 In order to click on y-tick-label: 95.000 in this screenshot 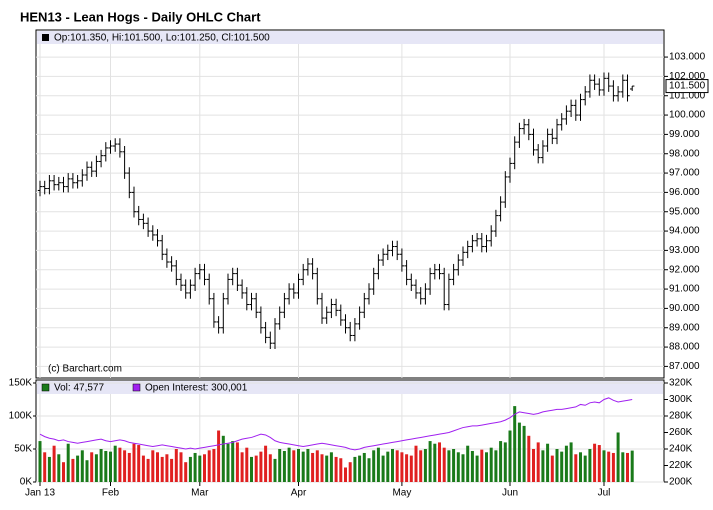, I will do `click(684, 211)`.